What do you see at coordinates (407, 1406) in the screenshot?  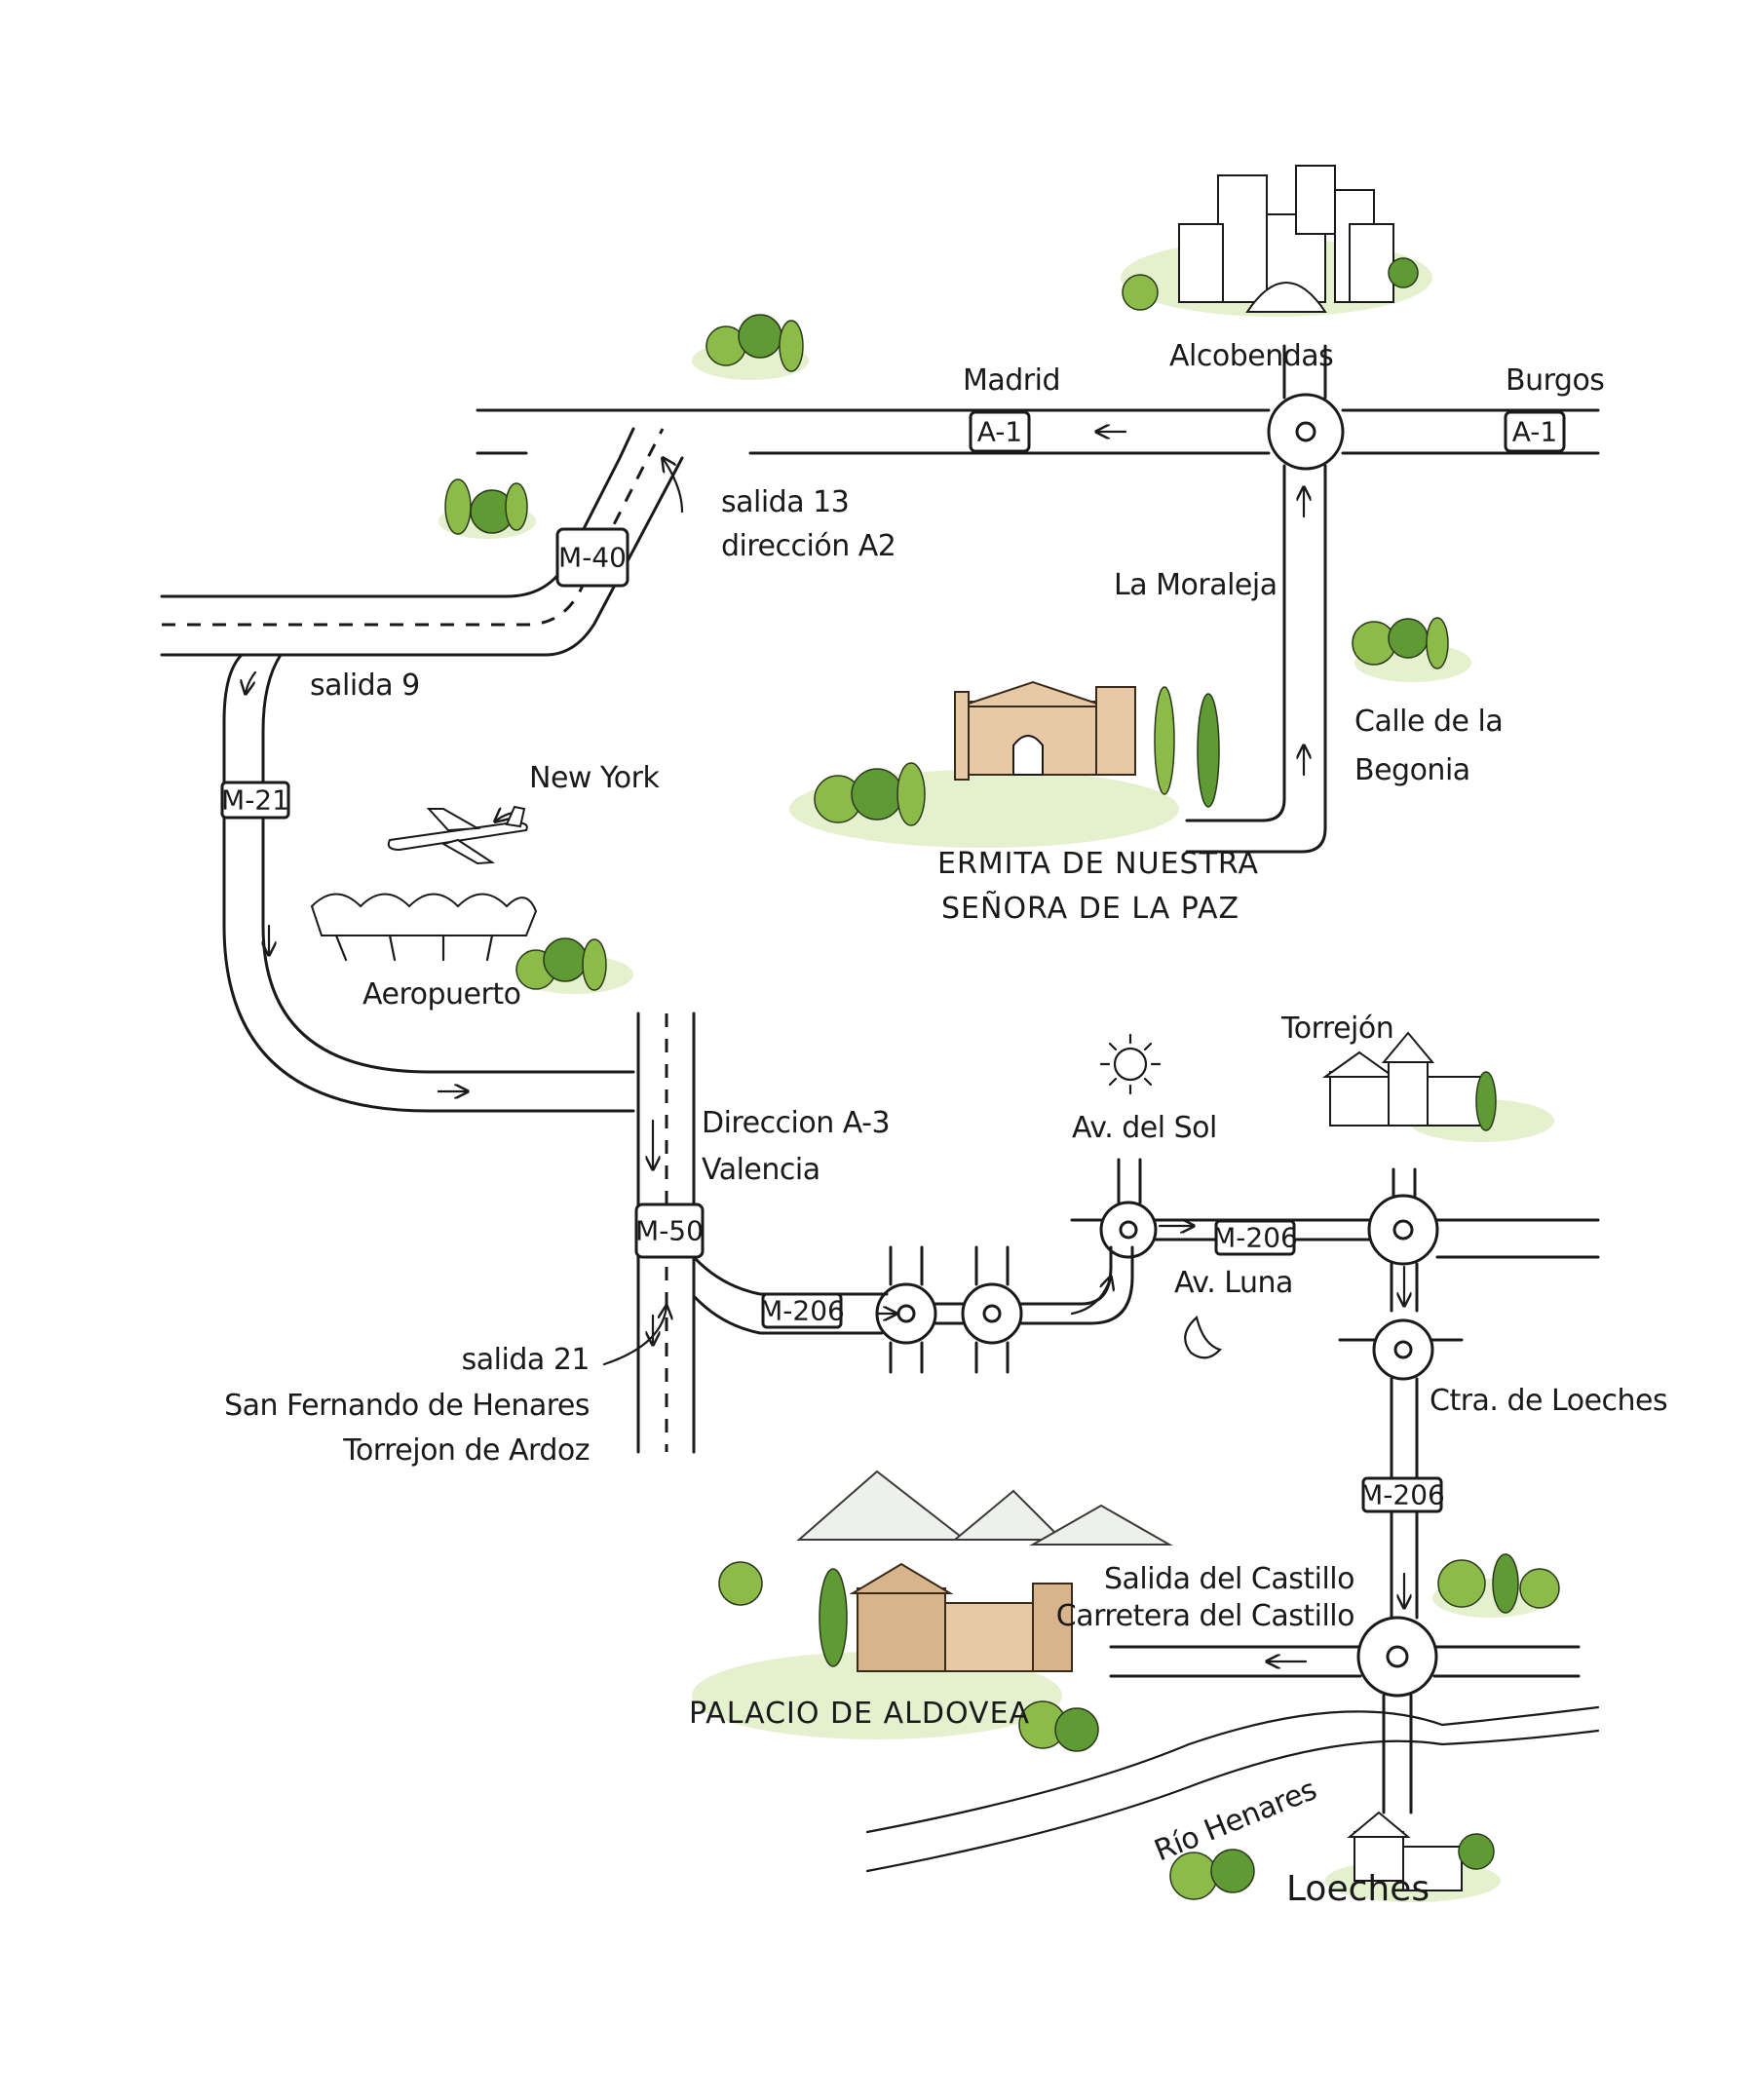 I see `label-san-fernando: San Fernando de Henares` at bounding box center [407, 1406].